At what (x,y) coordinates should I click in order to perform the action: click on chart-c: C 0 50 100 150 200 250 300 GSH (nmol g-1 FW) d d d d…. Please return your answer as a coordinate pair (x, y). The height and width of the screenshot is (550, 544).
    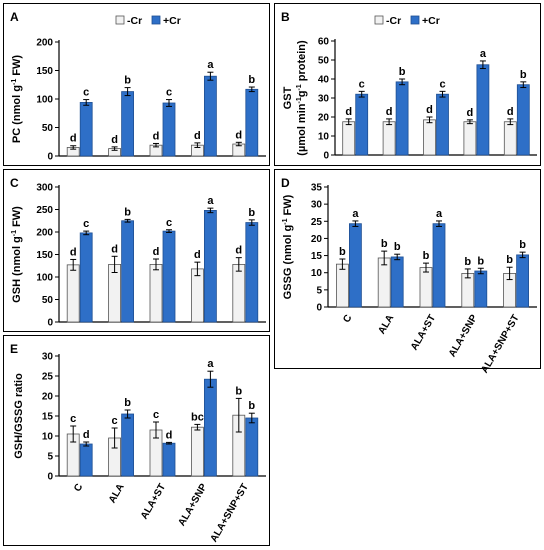
    Looking at the image, I should click on (138, 252).